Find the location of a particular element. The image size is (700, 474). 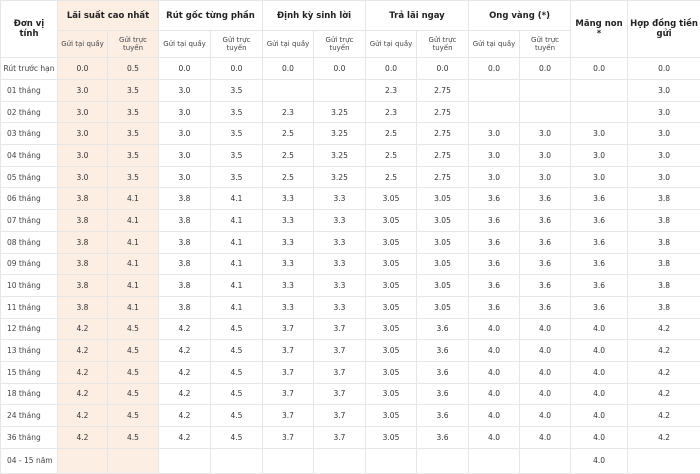

table-row: 04 - 15 năm 4.0 is located at coordinates (350, 460).